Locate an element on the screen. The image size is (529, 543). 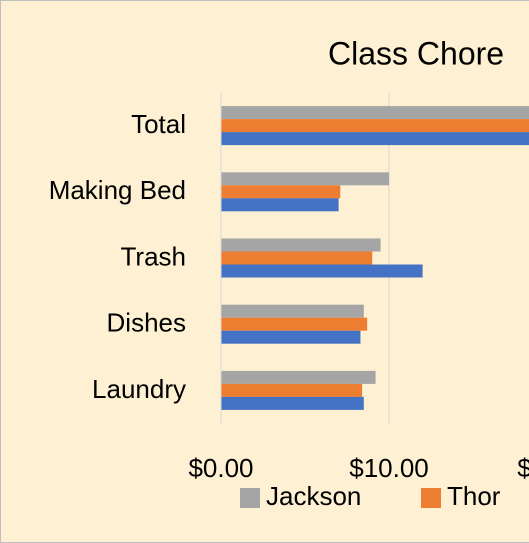
y-tick-label: Making Bed is located at coordinates (117, 190).